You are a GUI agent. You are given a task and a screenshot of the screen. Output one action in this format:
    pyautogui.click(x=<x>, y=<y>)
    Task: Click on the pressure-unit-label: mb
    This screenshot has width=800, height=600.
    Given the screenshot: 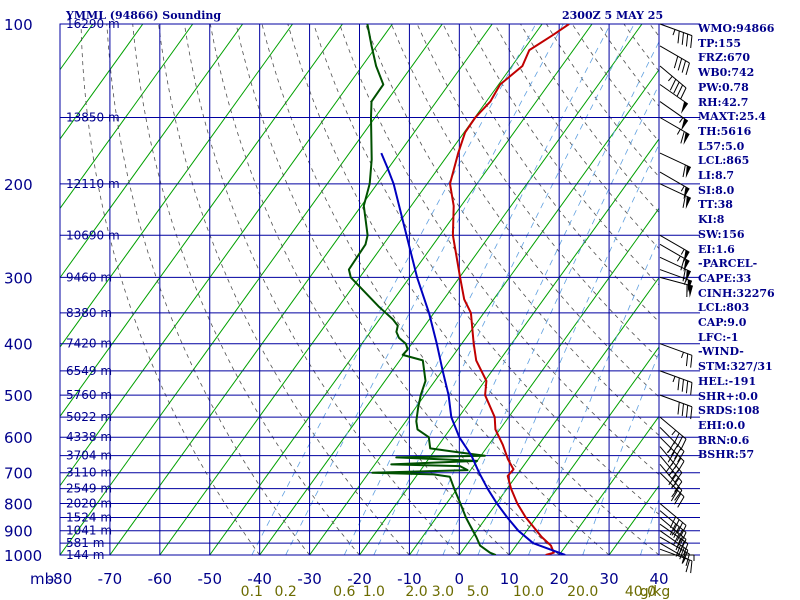 What is the action you would take?
    pyautogui.click(x=42, y=579)
    